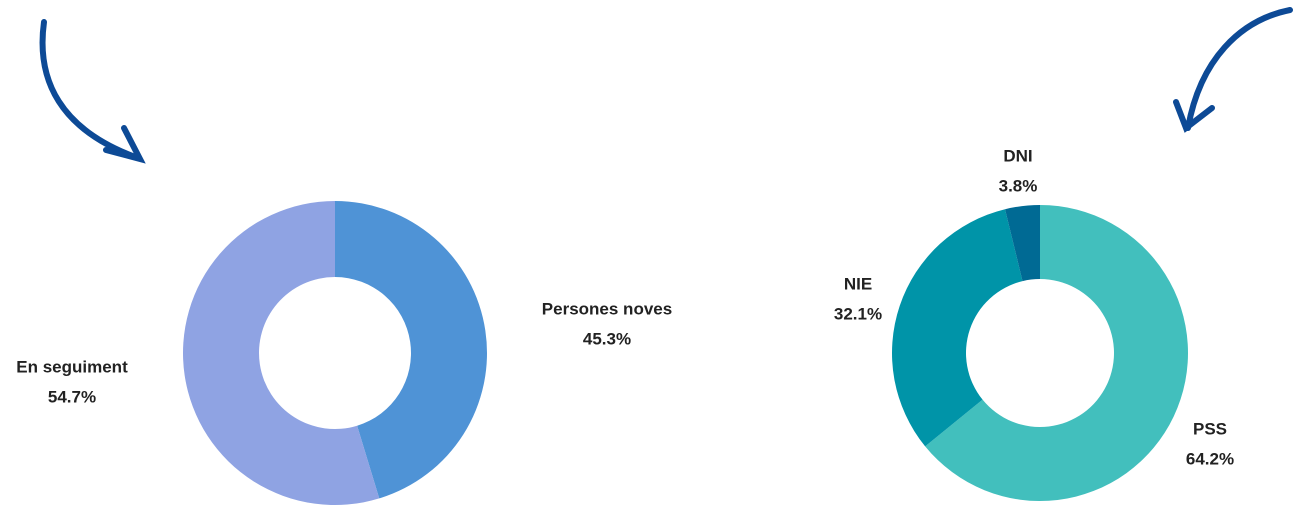  What do you see at coordinates (607, 308) in the screenshot?
I see `slice-label: Persones noves` at bounding box center [607, 308].